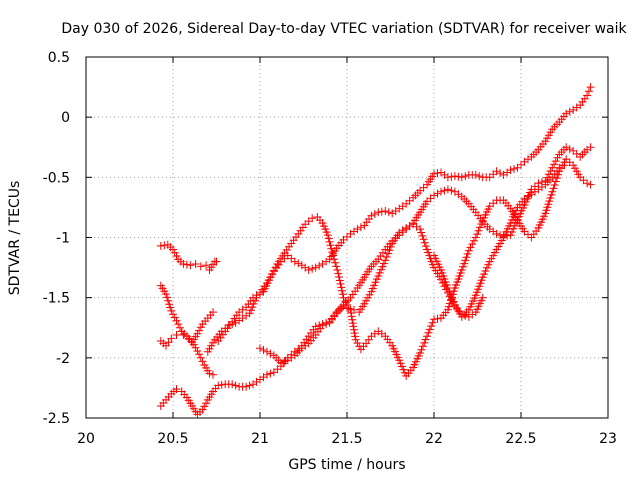  I want to click on x-tick-label: 20, so click(86, 439).